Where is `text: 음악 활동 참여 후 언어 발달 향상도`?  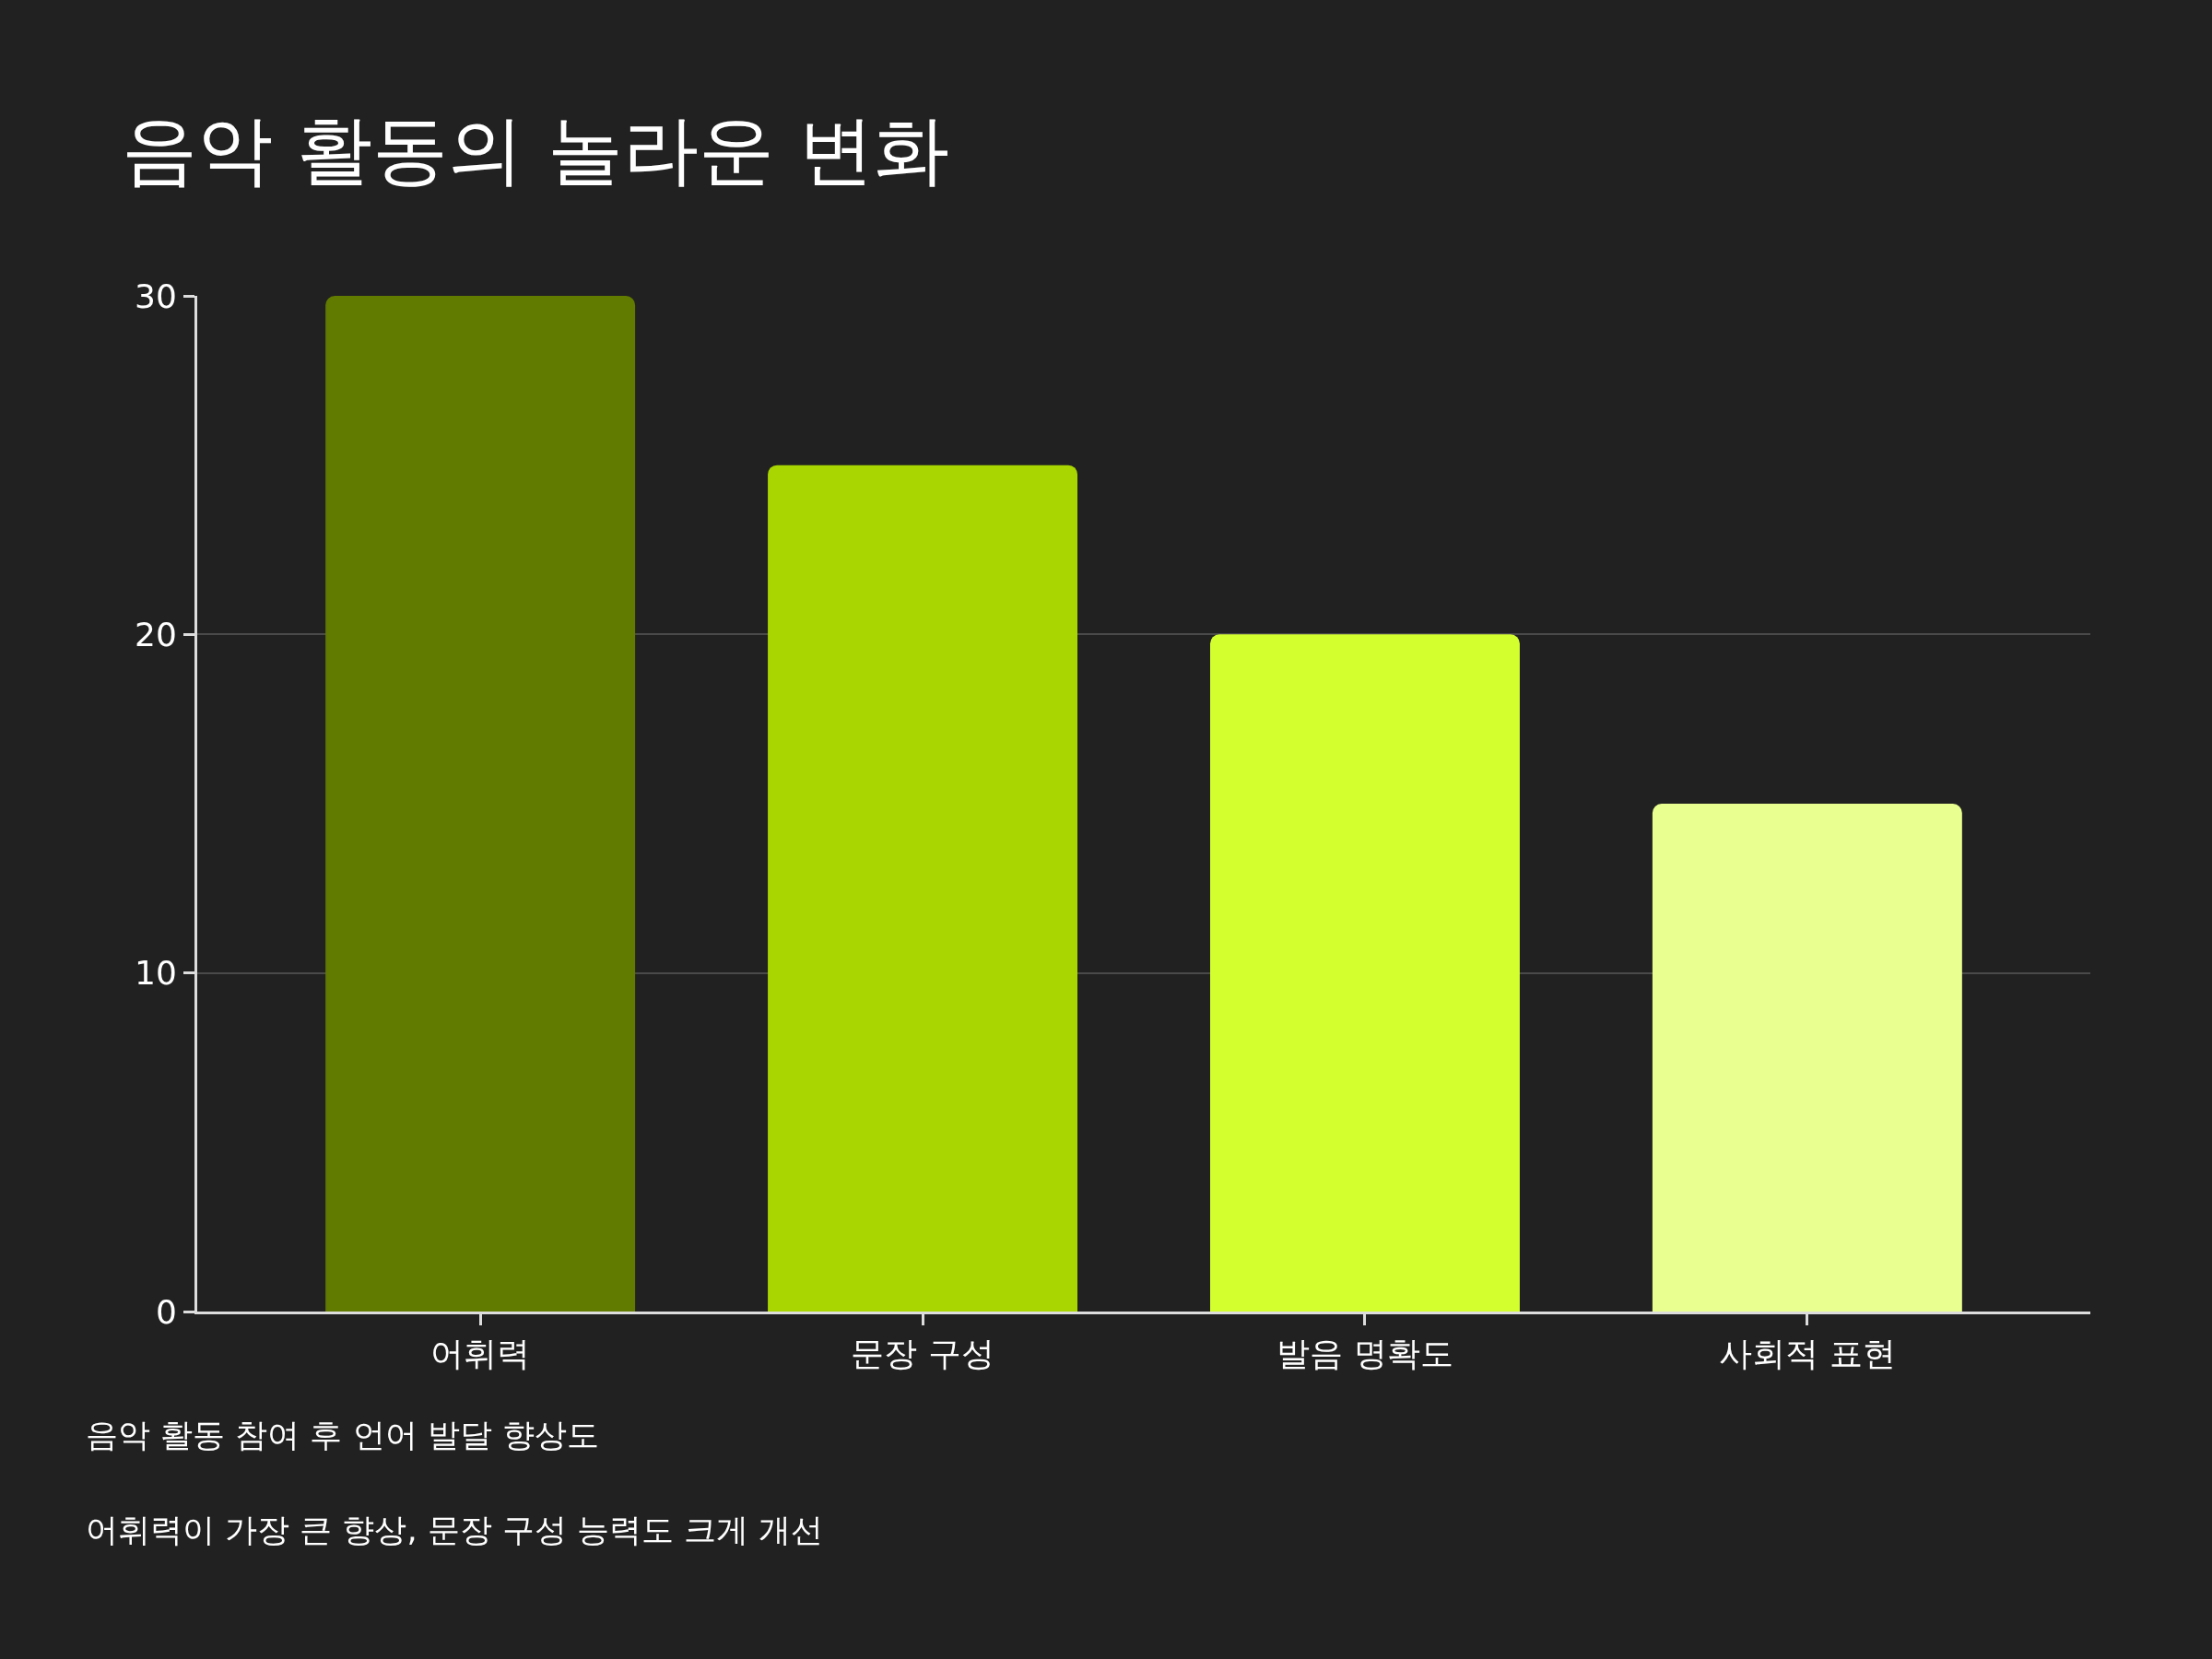
text: 음악 활동 참여 후 언어 발달 향상도 is located at coordinates (342, 1435).